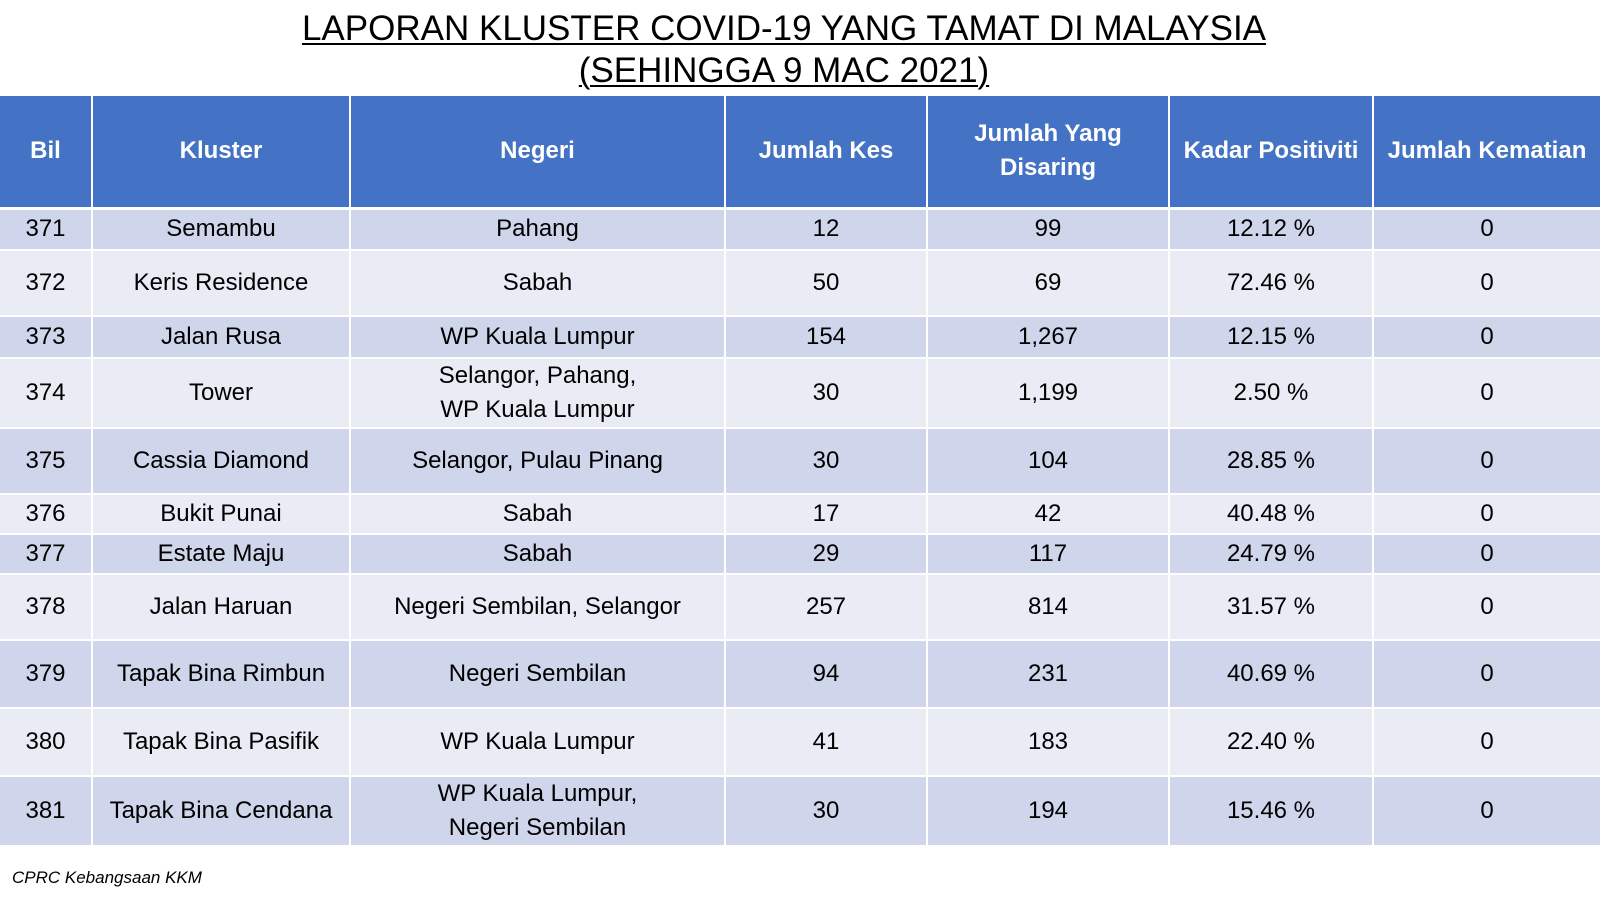 The height and width of the screenshot is (900, 1600). What do you see at coordinates (826, 153) in the screenshot?
I see `header-jumlah-kes: Jumlah Kes` at bounding box center [826, 153].